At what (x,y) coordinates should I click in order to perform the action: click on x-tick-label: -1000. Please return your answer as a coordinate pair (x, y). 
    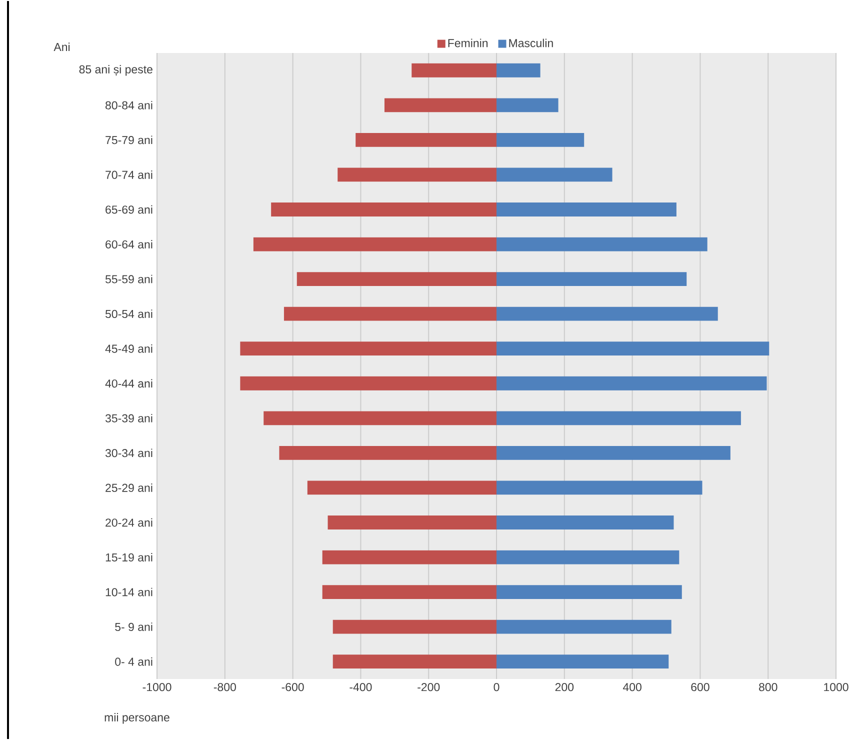
    Looking at the image, I should click on (157, 687).